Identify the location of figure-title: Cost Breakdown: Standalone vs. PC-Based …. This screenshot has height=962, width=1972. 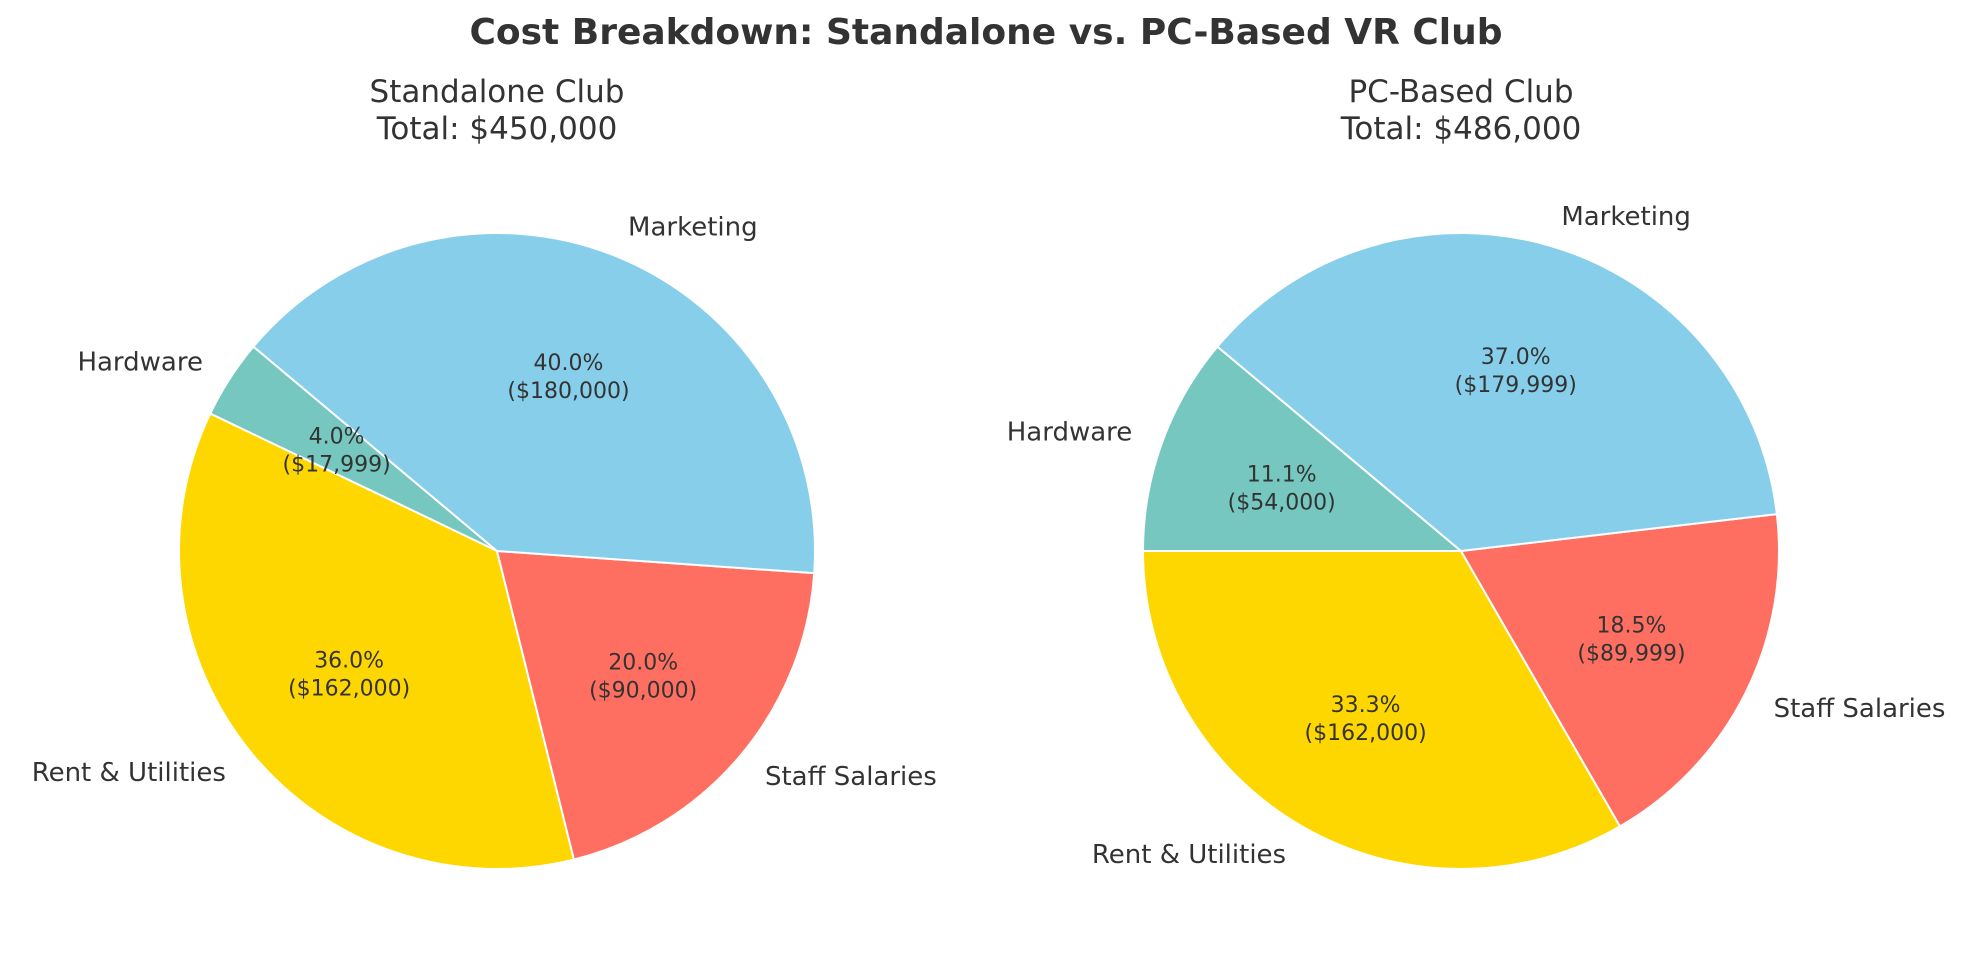
(985, 32).